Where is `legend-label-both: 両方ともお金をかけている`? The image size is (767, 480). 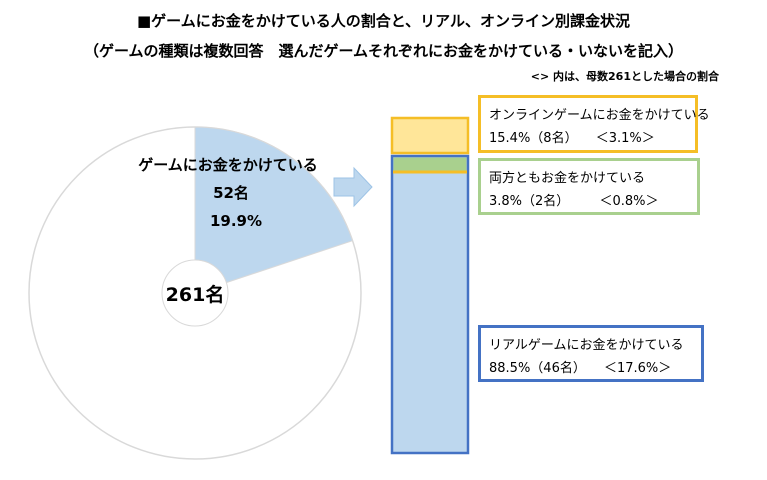 legend-label-both: 両方ともお金をかけている is located at coordinates (567, 178).